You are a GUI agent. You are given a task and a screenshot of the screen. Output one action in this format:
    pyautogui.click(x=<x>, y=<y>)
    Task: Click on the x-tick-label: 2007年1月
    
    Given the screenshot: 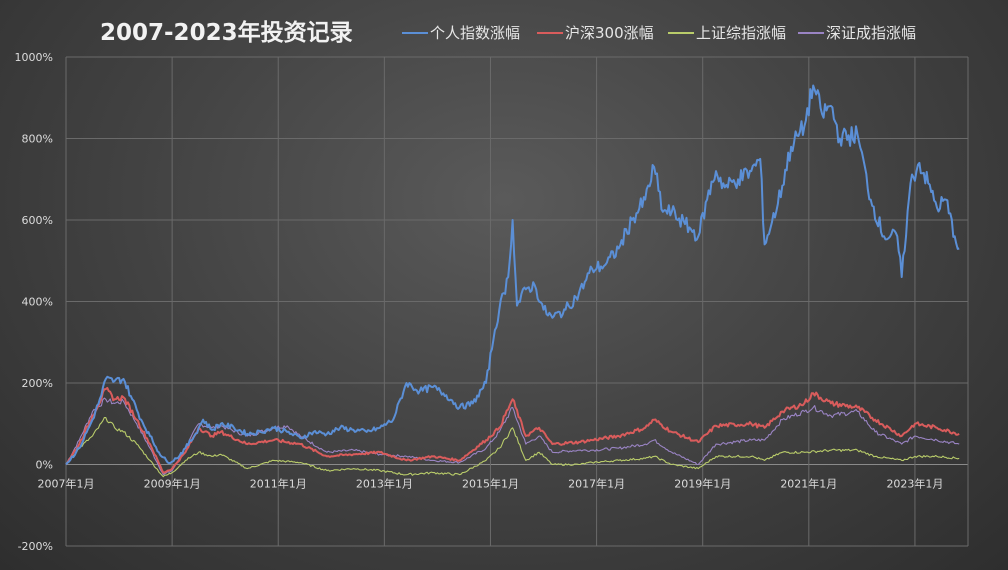 What is the action you would take?
    pyautogui.click(x=66, y=484)
    